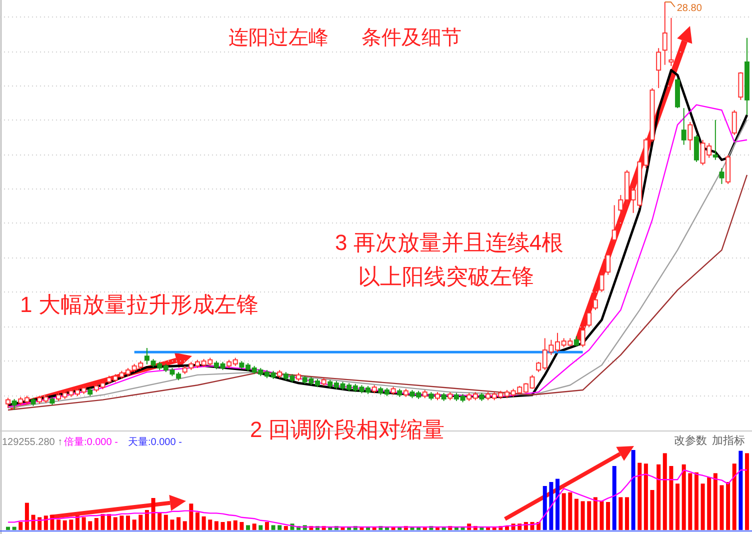 The width and height of the screenshot is (752, 534). Describe the element at coordinates (449, 242) in the screenshot. I see `annotation: 3 再次放量并且连续4根` at that location.